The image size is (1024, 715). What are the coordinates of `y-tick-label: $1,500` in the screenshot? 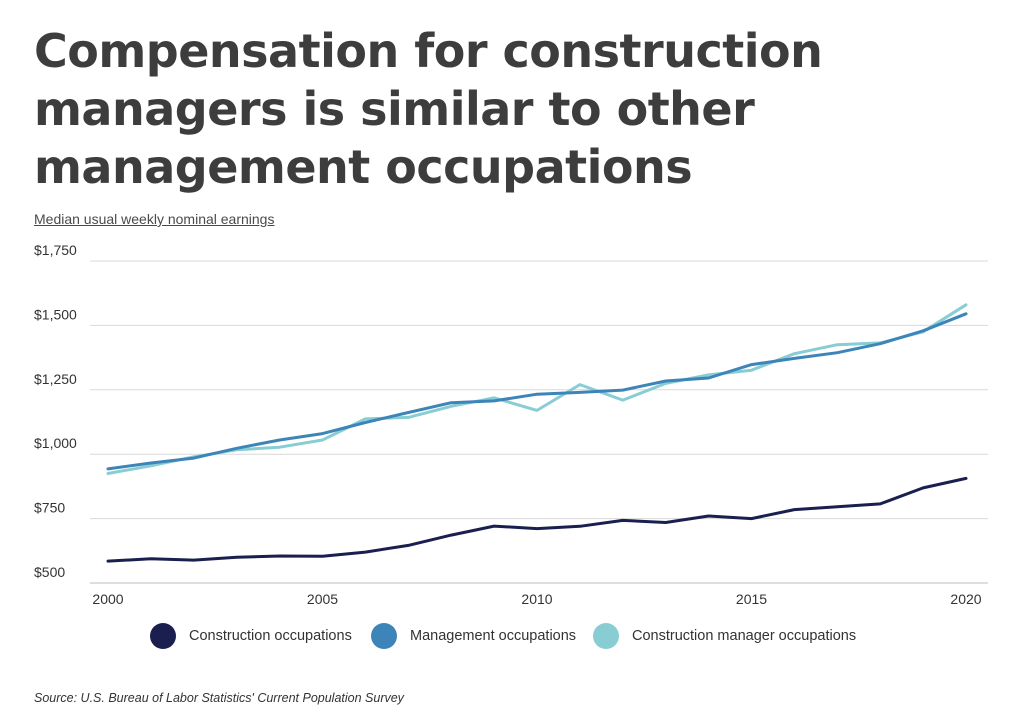 It's located at (55, 314).